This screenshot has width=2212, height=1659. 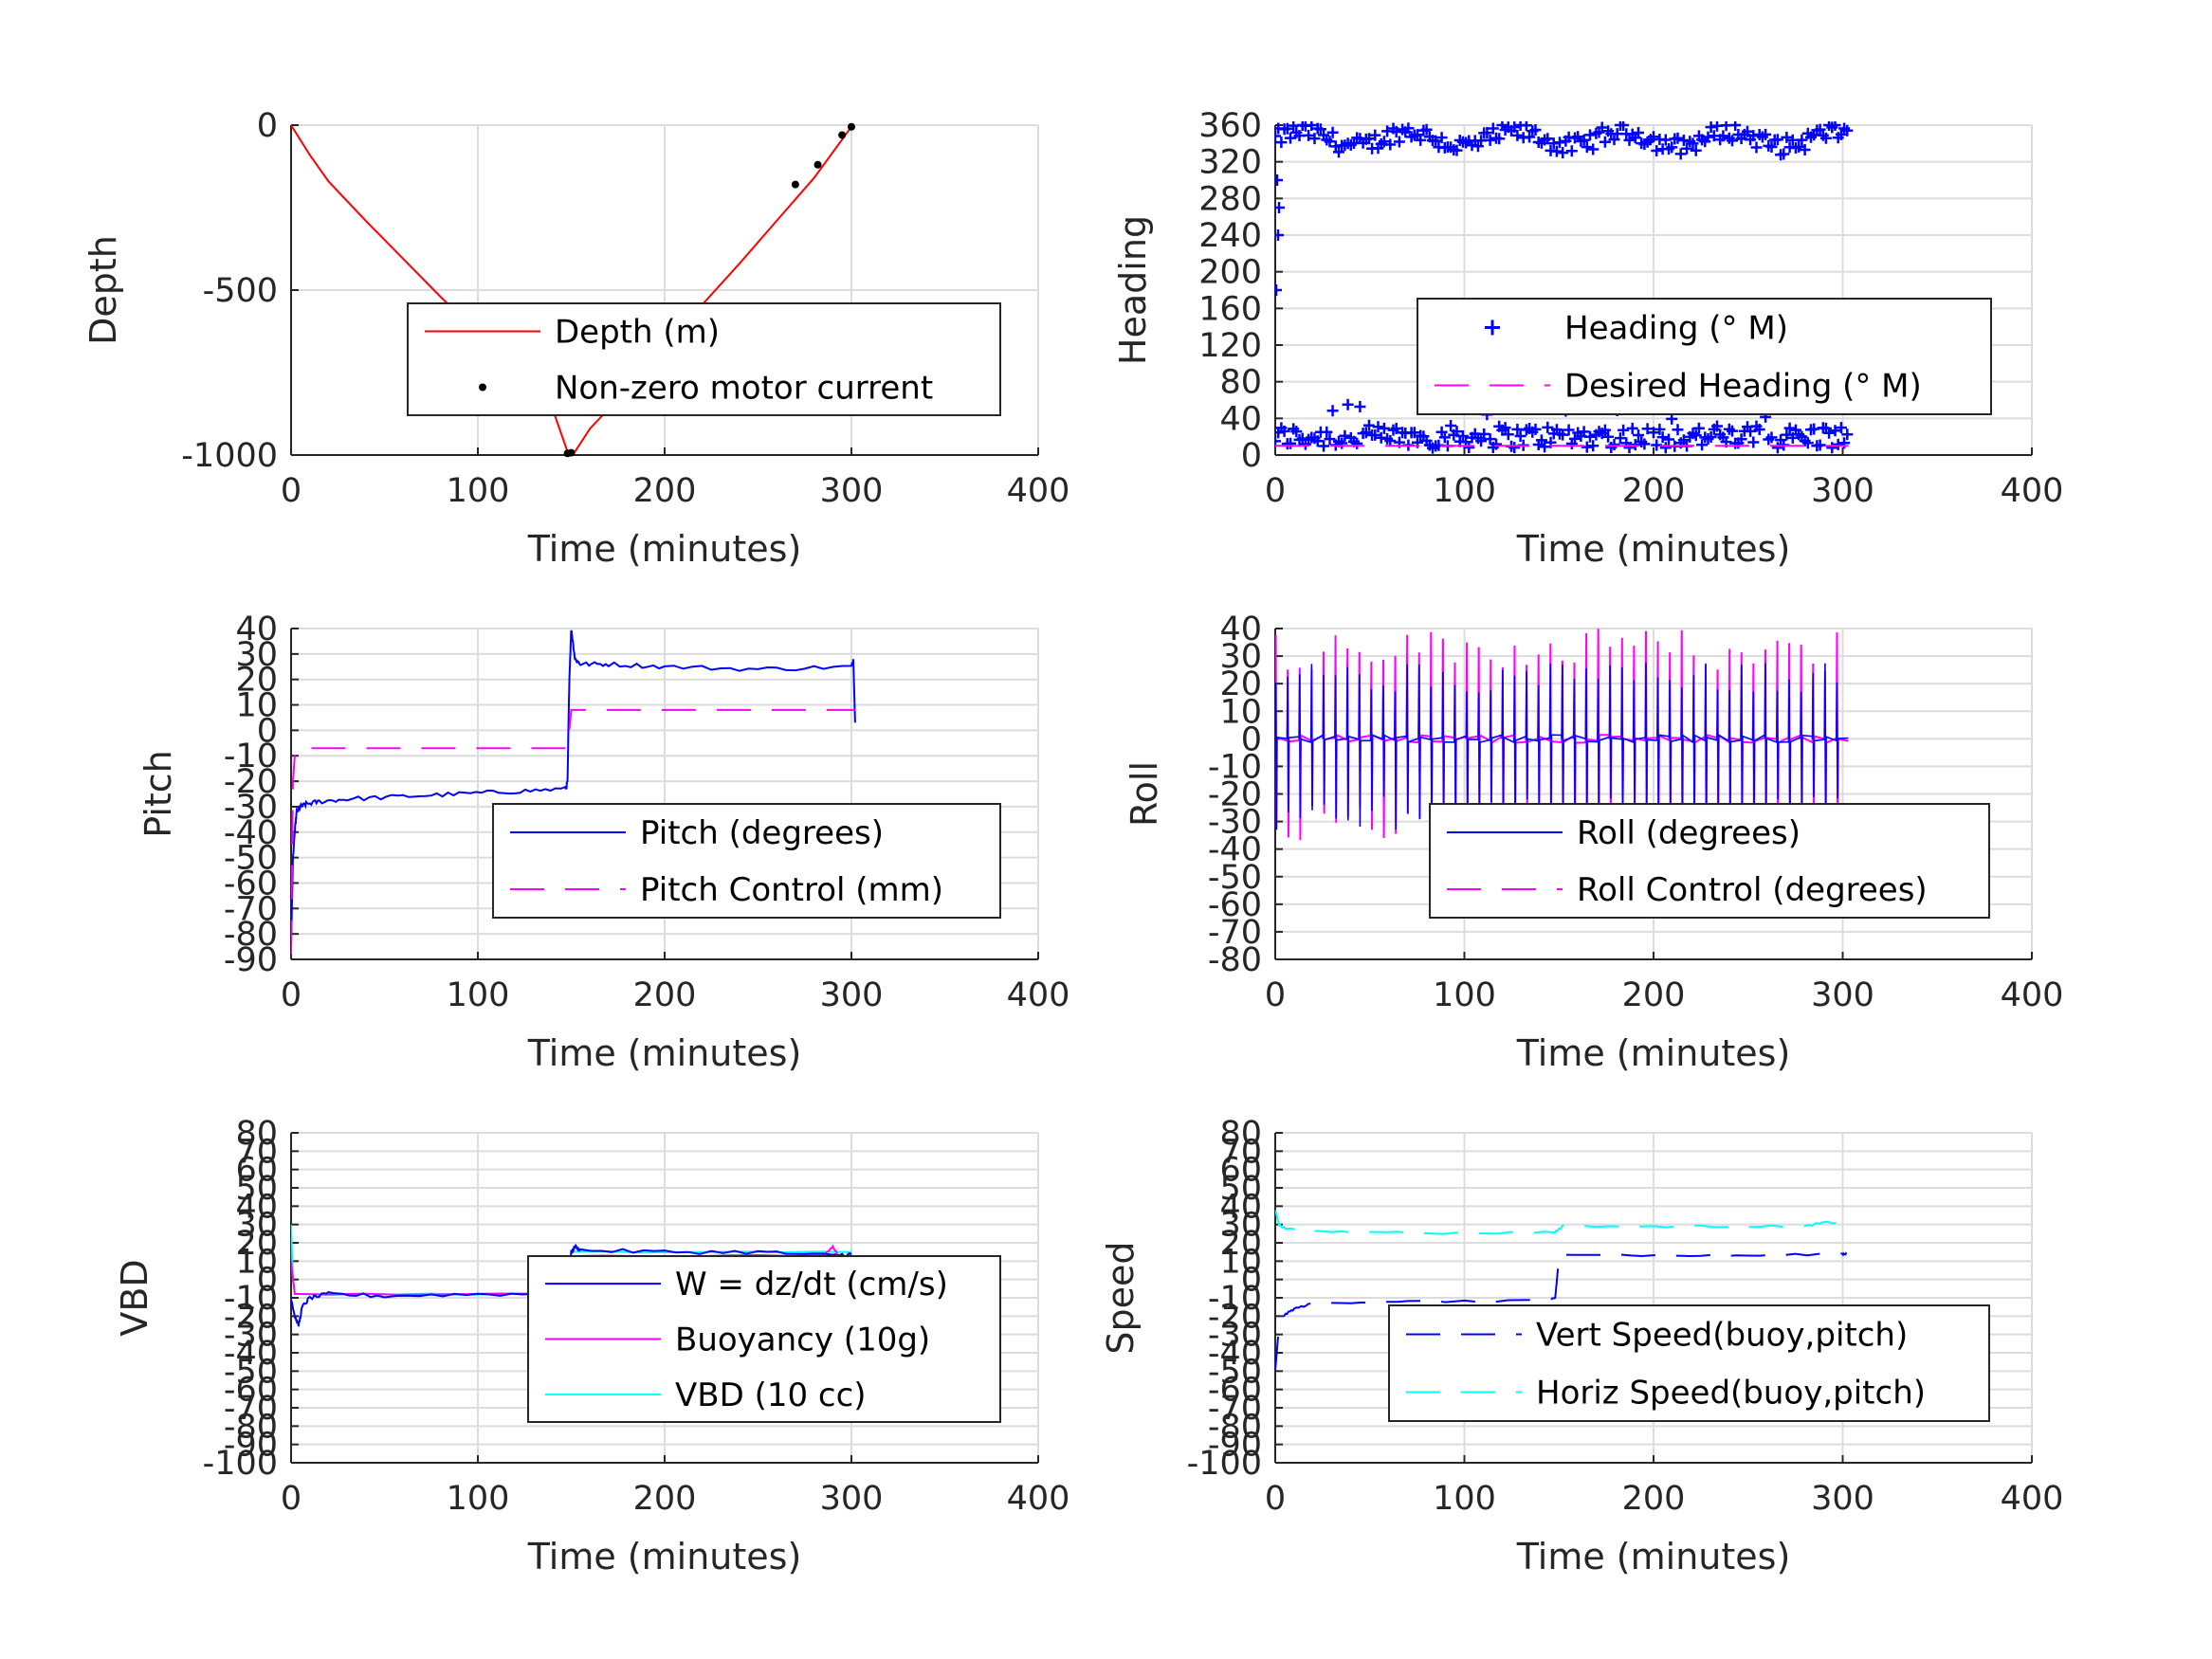 I want to click on legend: Roll (degrees) Roll Control (degrees), so click(x=1709, y=861).